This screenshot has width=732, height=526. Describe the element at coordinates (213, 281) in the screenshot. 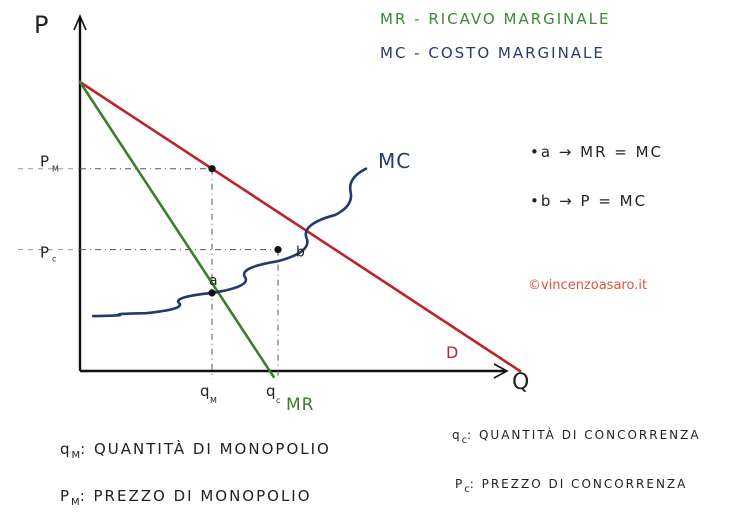

I see `point-label-a: a` at that location.